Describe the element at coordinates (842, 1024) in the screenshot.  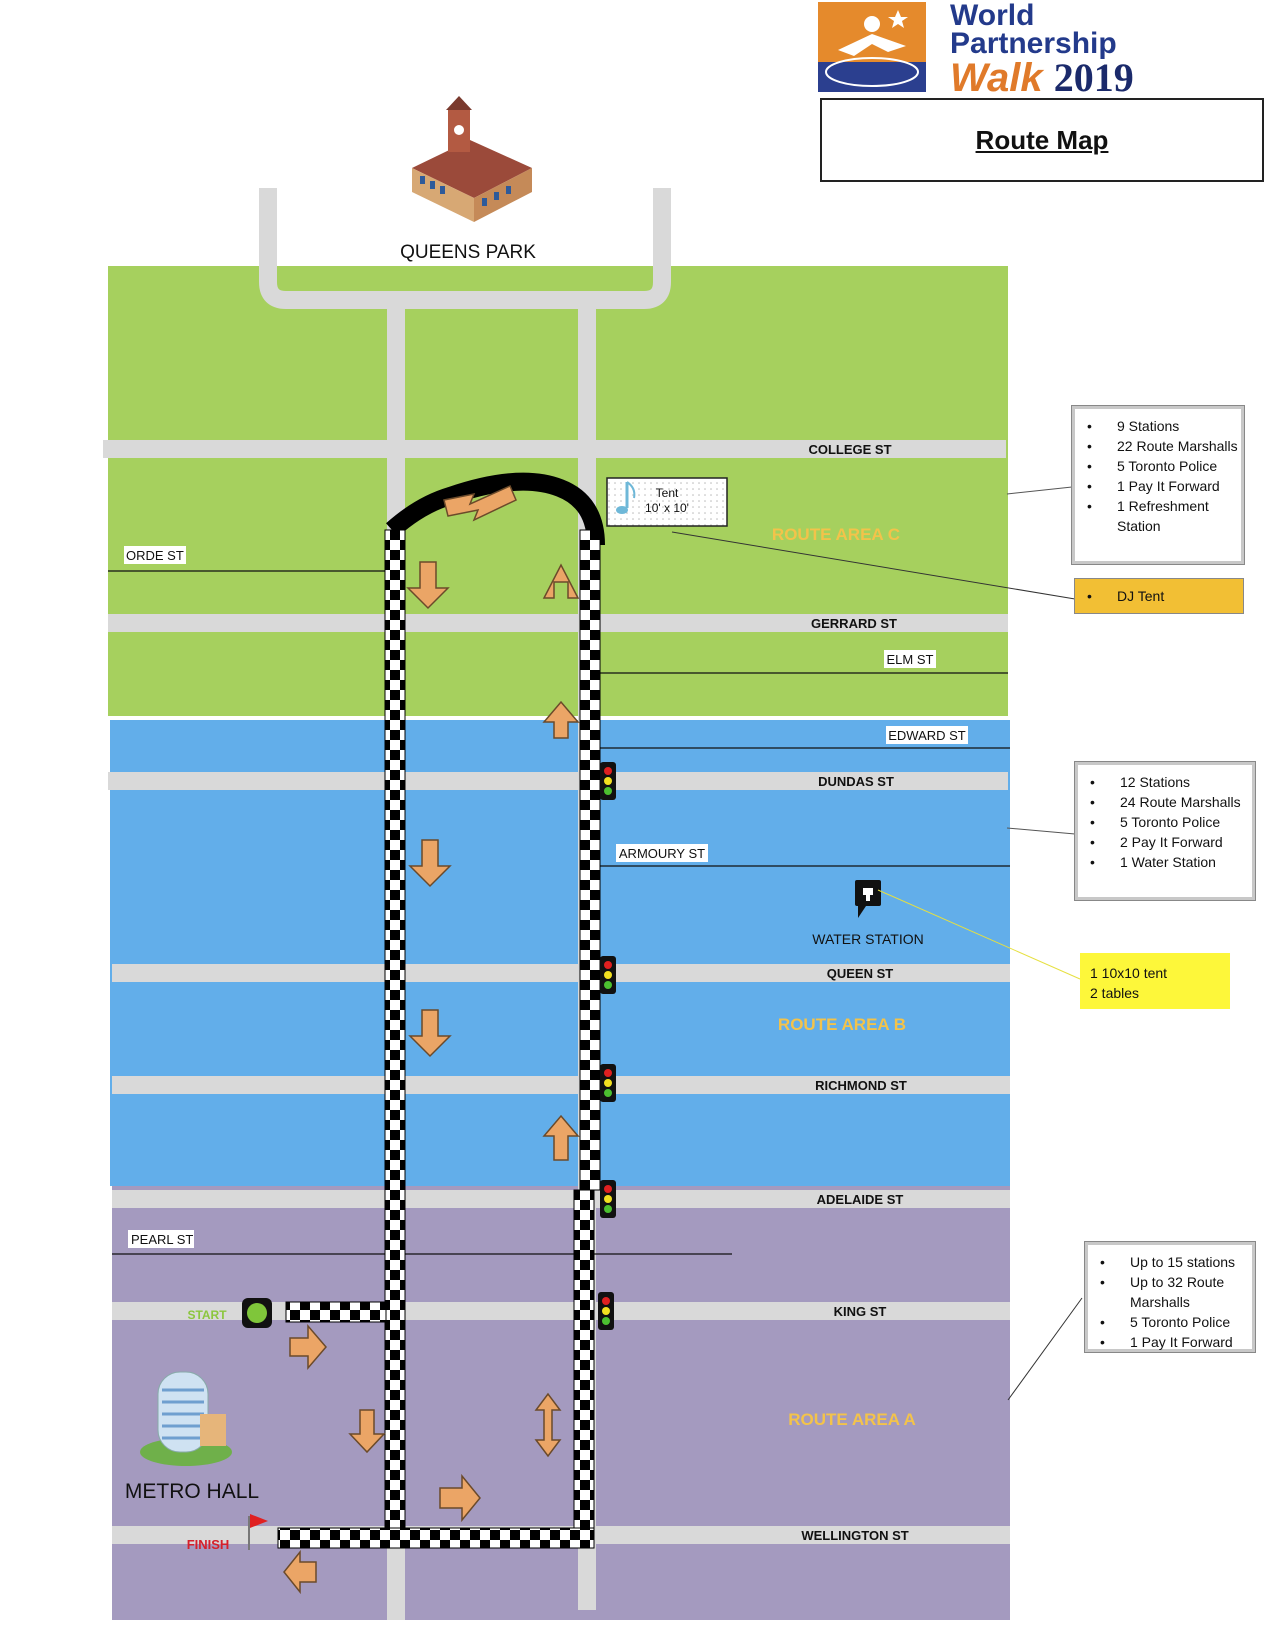
I see `route-area-b-label: ROUTE AREA B` at that location.